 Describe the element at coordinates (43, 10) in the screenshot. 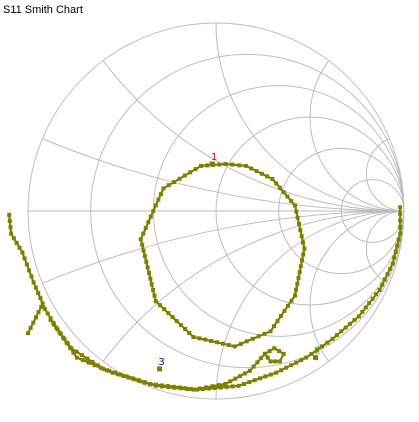

I see `chart-title: S11 Smith Chart` at that location.